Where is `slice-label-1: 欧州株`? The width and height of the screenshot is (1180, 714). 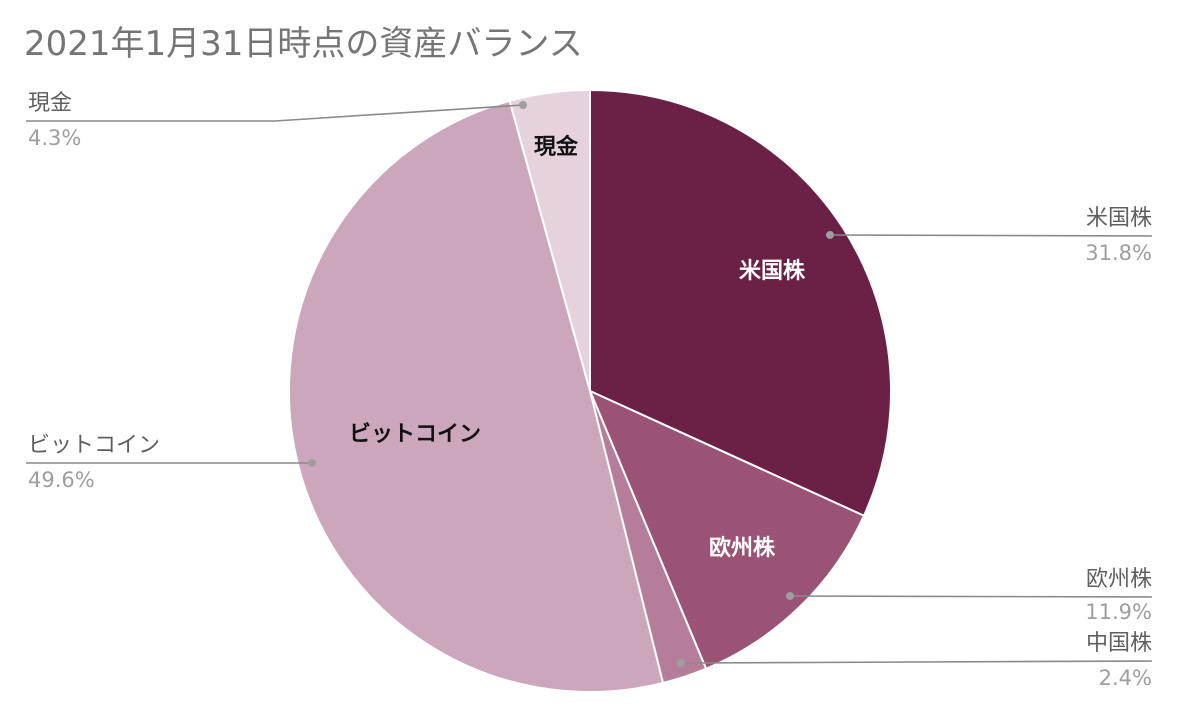 slice-label-1: 欧州株 is located at coordinates (742, 548).